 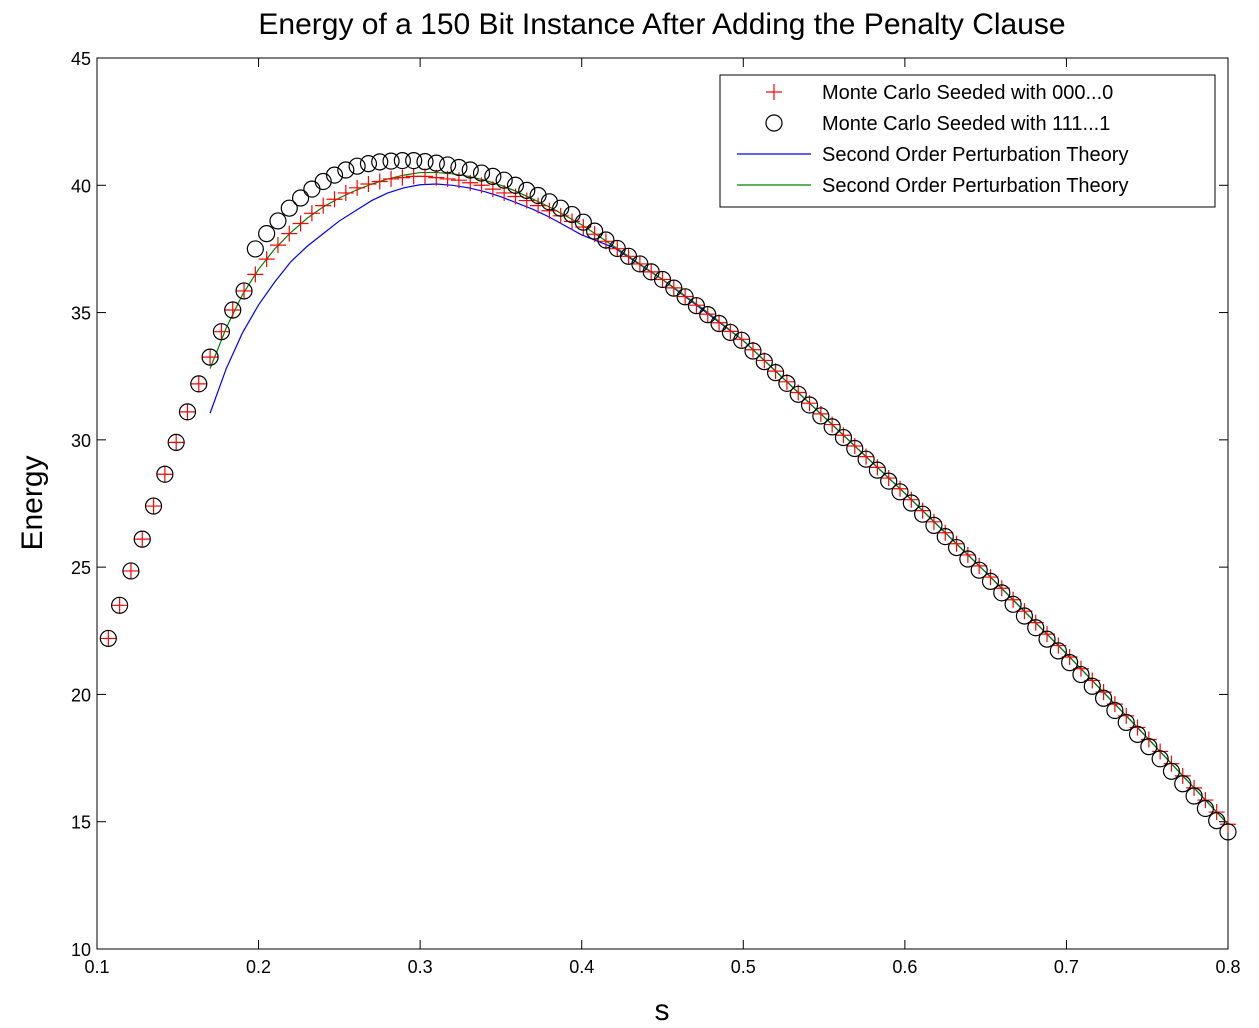 I want to click on y-tick-label: 25, so click(x=81, y=568).